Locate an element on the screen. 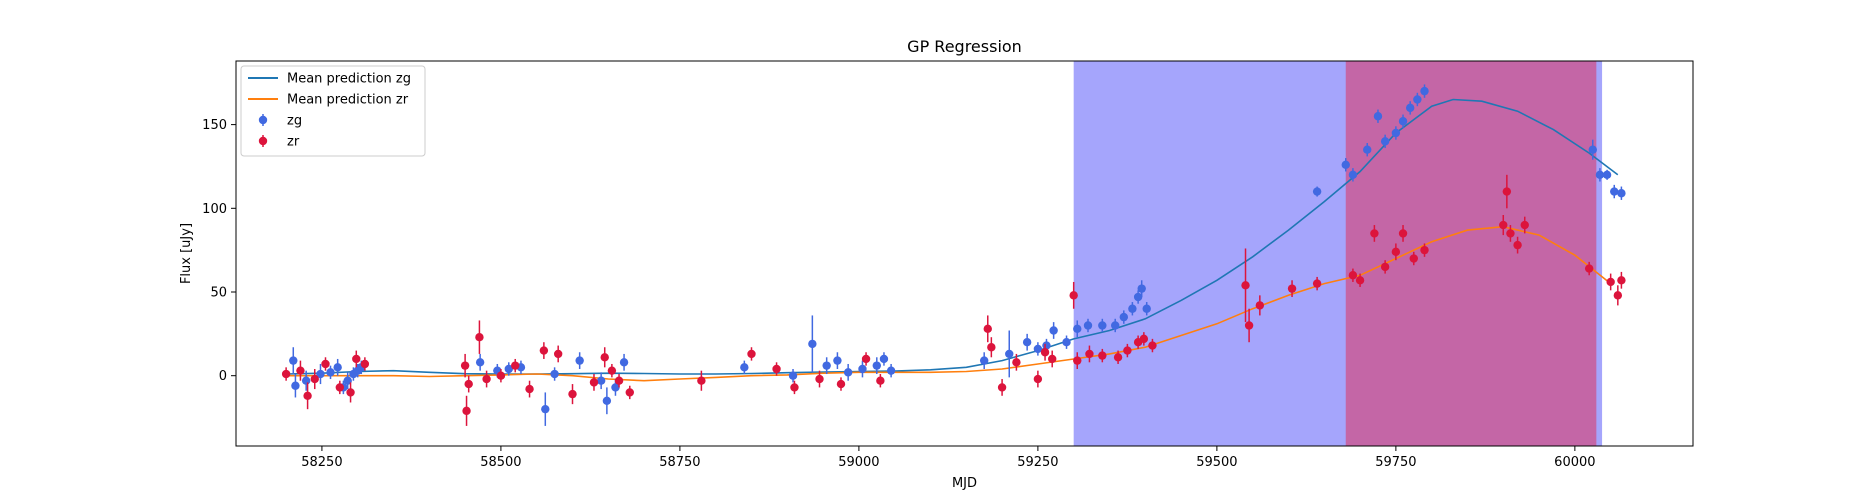 This screenshot has width=1875, height=500. legend-label-zr: zr is located at coordinates (293, 142).